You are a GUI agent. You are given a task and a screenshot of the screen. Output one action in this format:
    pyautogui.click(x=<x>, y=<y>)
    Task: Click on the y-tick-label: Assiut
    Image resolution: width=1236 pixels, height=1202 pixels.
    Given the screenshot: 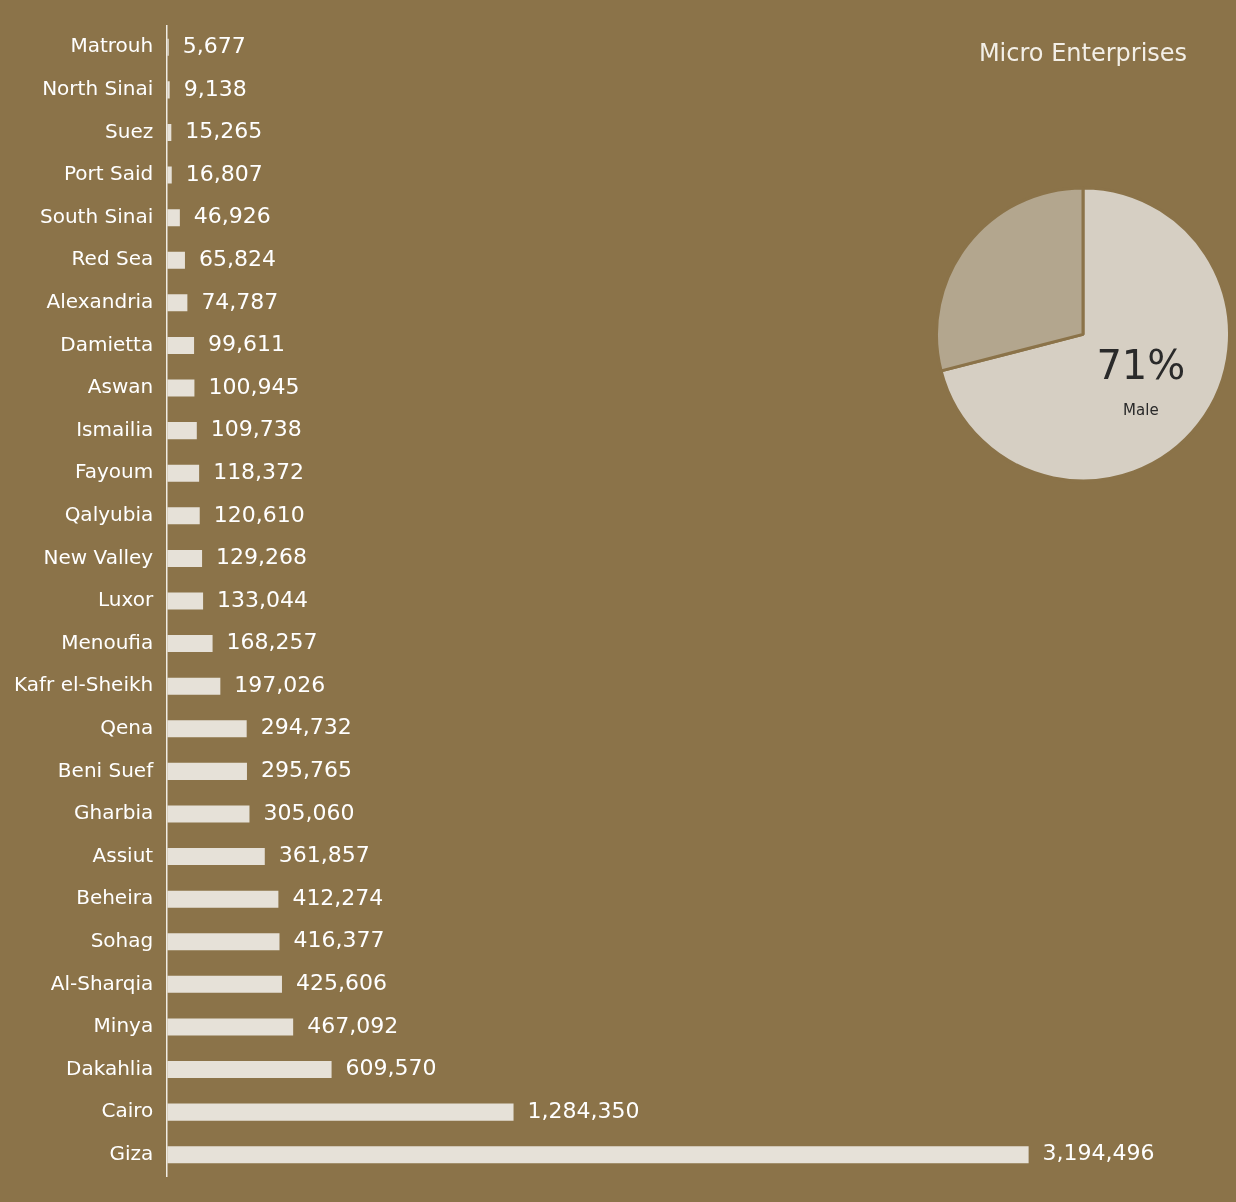 What is the action you would take?
    pyautogui.click(x=123, y=854)
    